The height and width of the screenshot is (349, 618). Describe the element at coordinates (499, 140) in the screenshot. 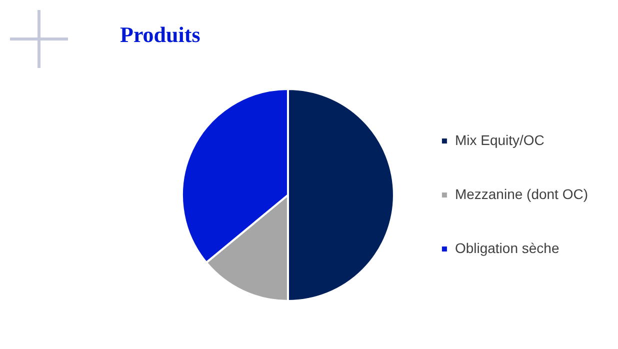

I see `legend-label: Mix Equity/OC` at that location.